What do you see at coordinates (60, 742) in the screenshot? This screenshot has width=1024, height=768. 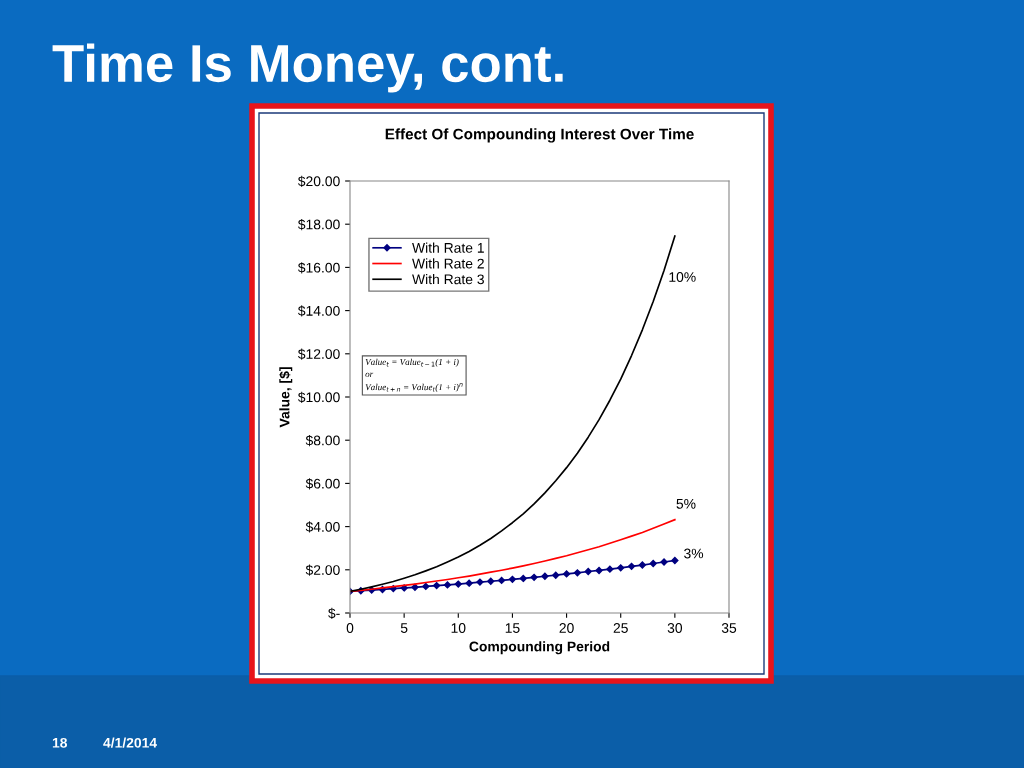 I see `text: 18` at bounding box center [60, 742].